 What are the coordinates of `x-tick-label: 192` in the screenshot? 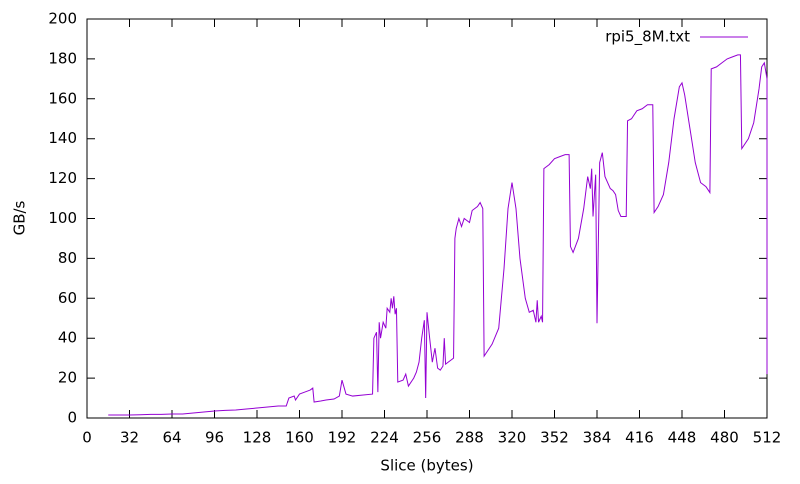 It's located at (342, 438).